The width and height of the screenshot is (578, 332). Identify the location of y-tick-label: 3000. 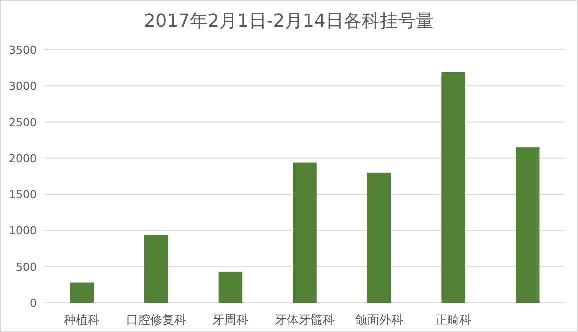
(23, 87).